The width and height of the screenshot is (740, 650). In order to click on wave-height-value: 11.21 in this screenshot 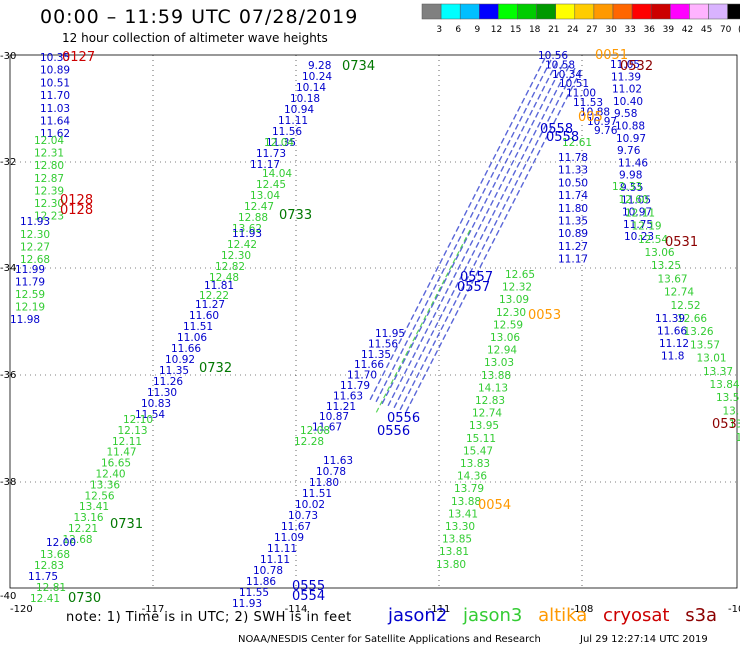, I will do `click(341, 407)`.